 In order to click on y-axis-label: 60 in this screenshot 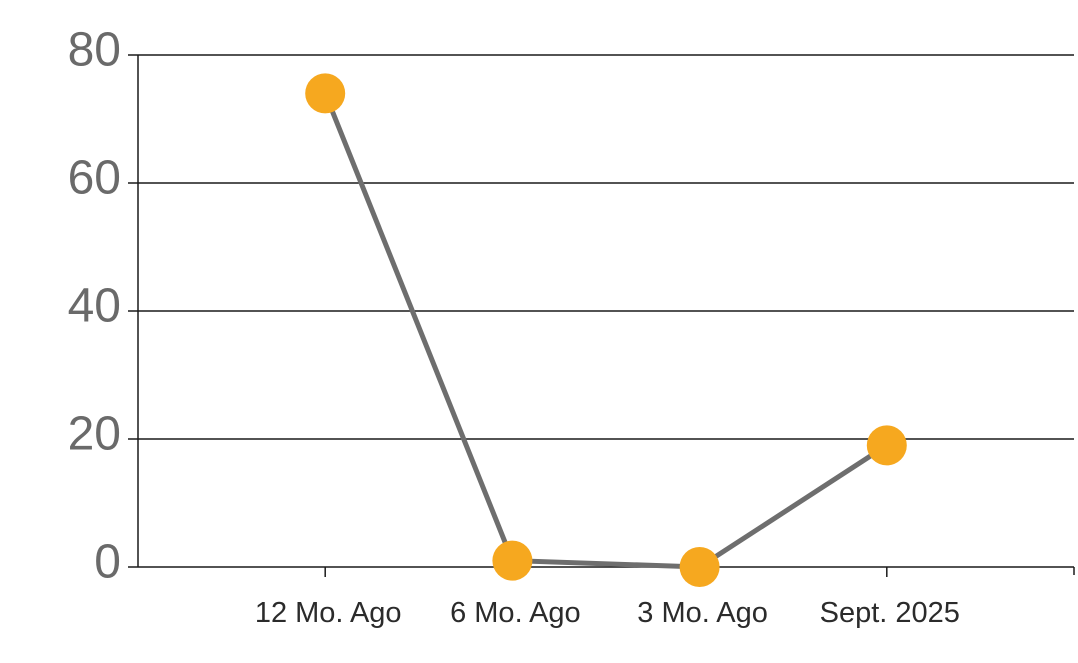, I will do `click(94, 178)`.